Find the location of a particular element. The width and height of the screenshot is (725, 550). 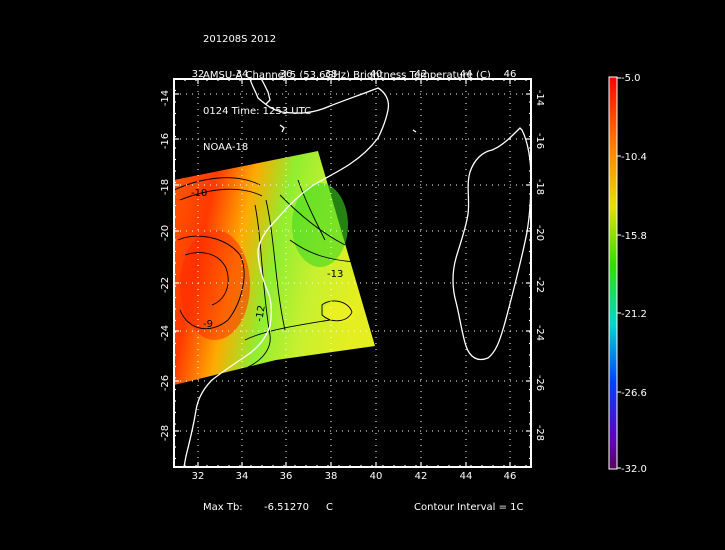

max-tb-unit: C is located at coordinates (329, 507).